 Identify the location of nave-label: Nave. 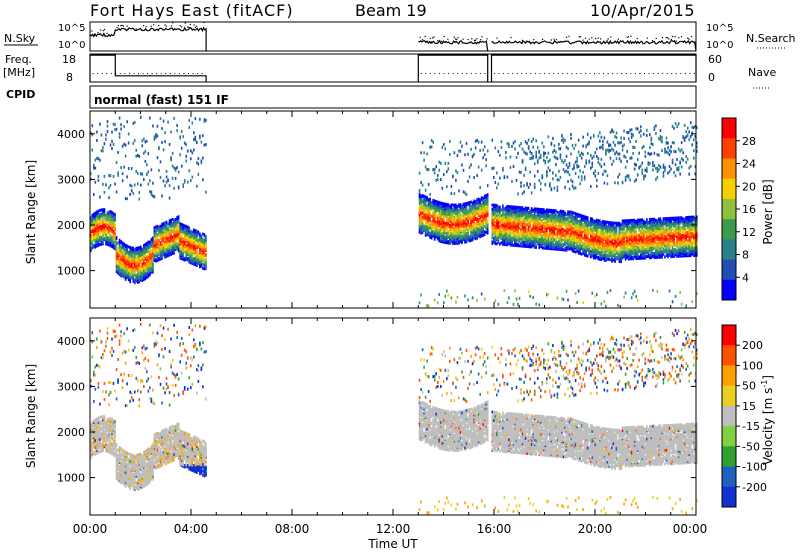
(762, 72).